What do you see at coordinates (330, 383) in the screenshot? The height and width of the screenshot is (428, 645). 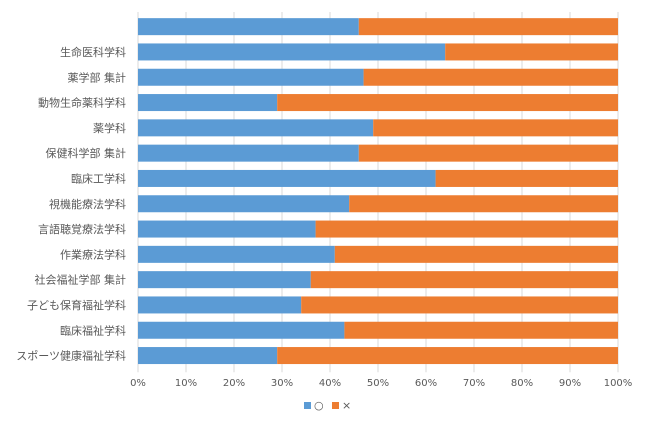 I see `x-tick-label: 40%` at bounding box center [330, 383].